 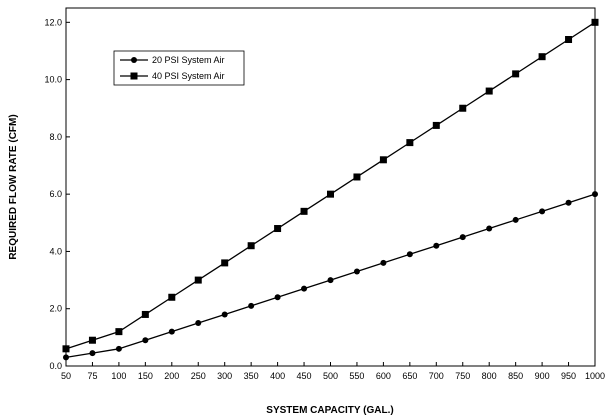 I want to click on y-tick-label: 4.0, so click(x=55, y=251).